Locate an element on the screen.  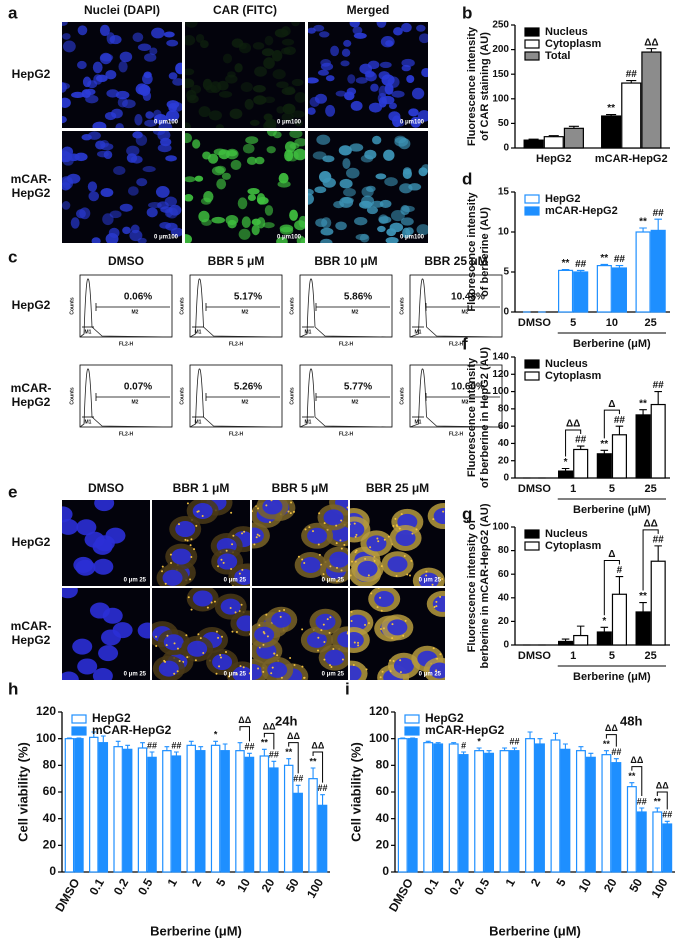
y-tick-label: 20 is located at coordinates (383, 845).